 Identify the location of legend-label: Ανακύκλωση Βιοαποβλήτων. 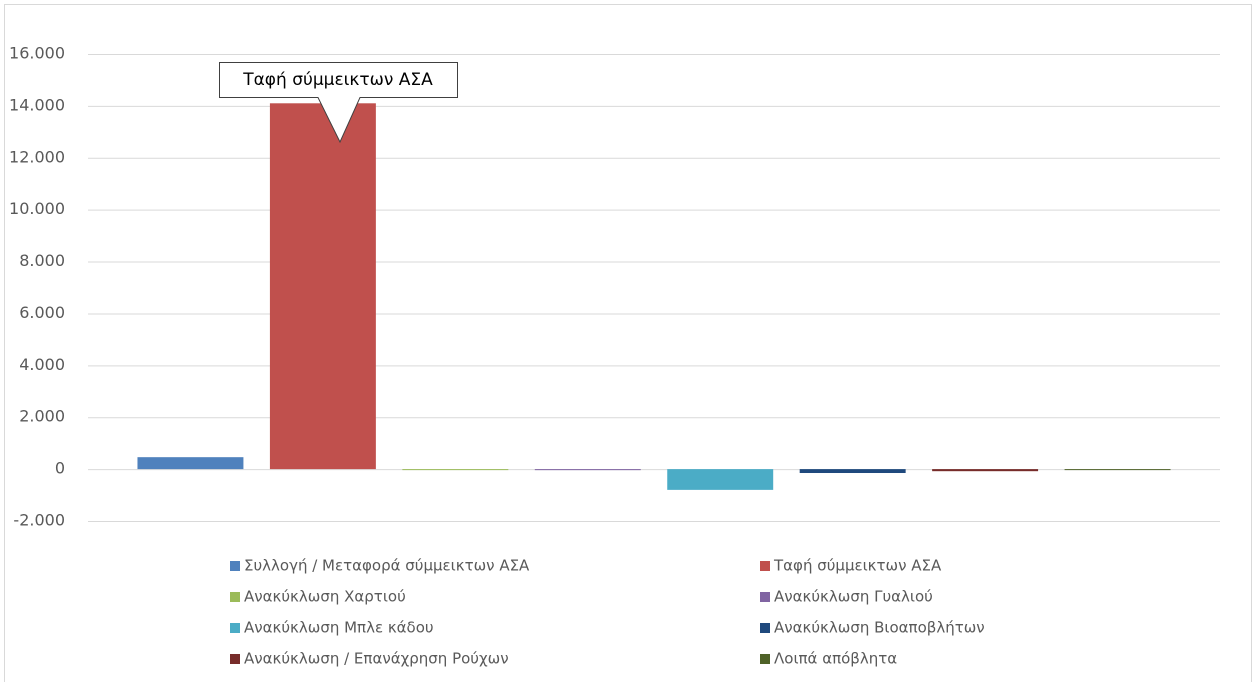
(879, 628).